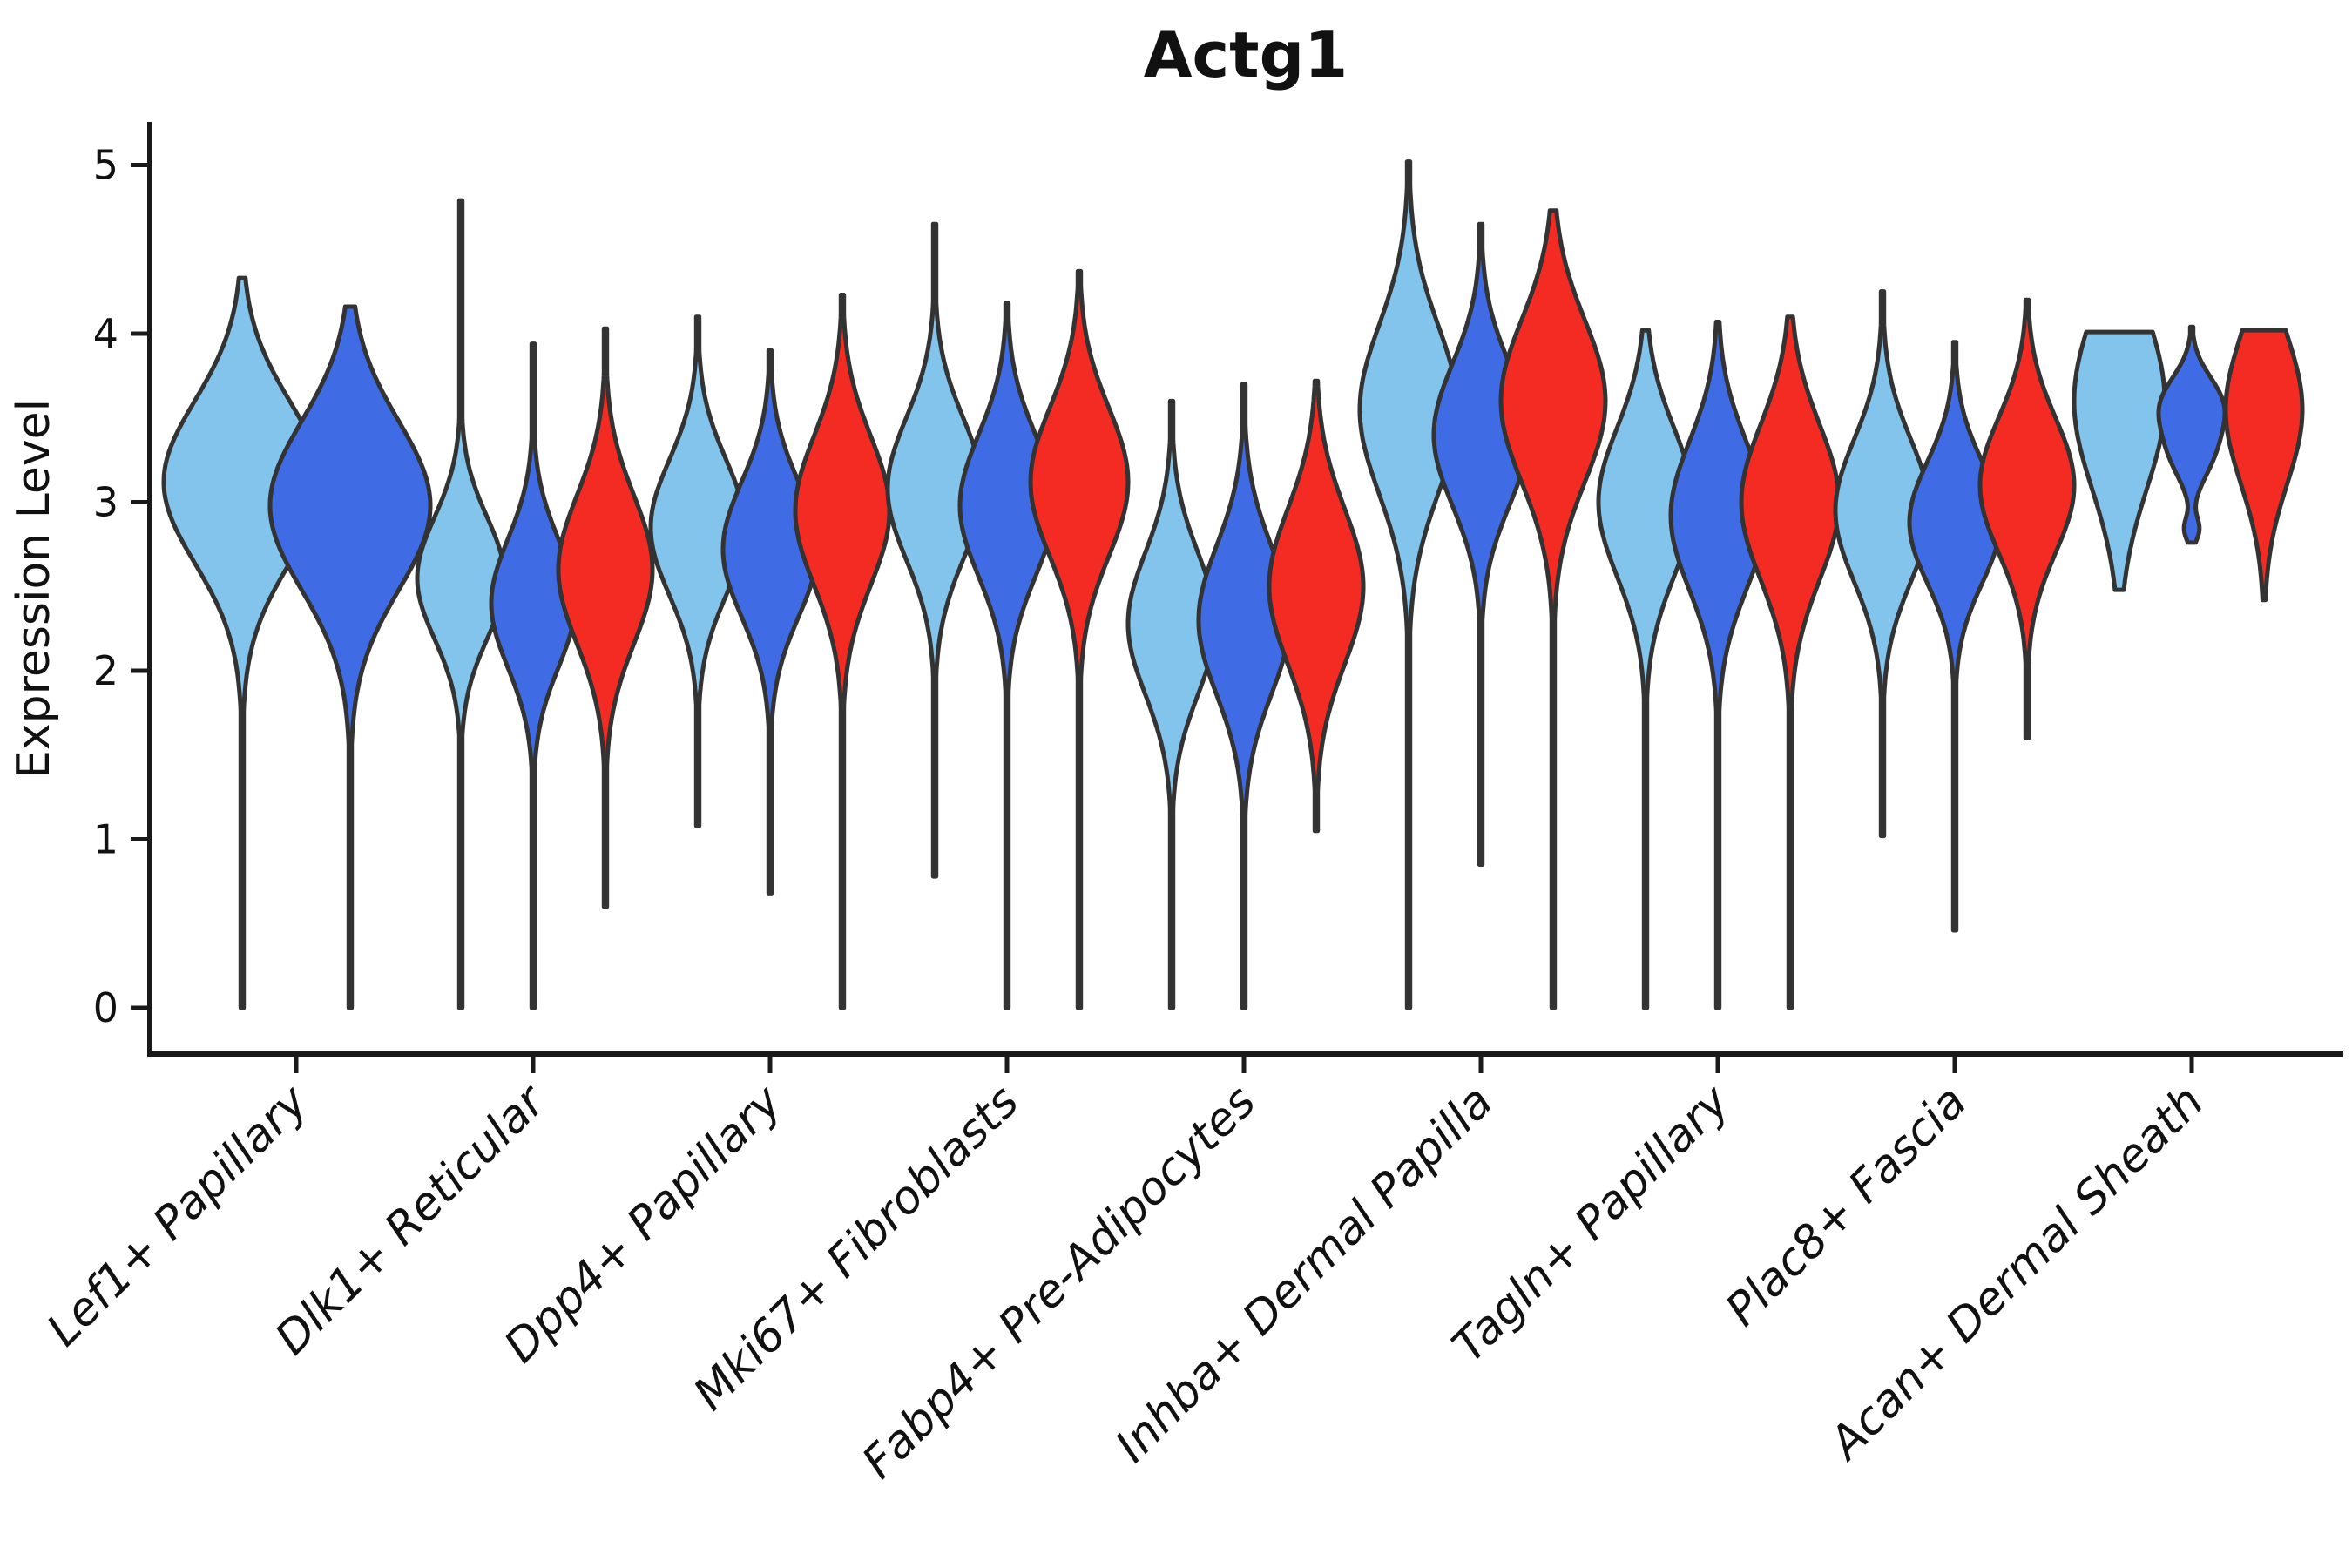 Image resolution: width=2352 pixels, height=1568 pixels. Describe the element at coordinates (1304, 1274) in the screenshot. I see `x-tick-label: Inhba+ Dermal Papilla` at that location.